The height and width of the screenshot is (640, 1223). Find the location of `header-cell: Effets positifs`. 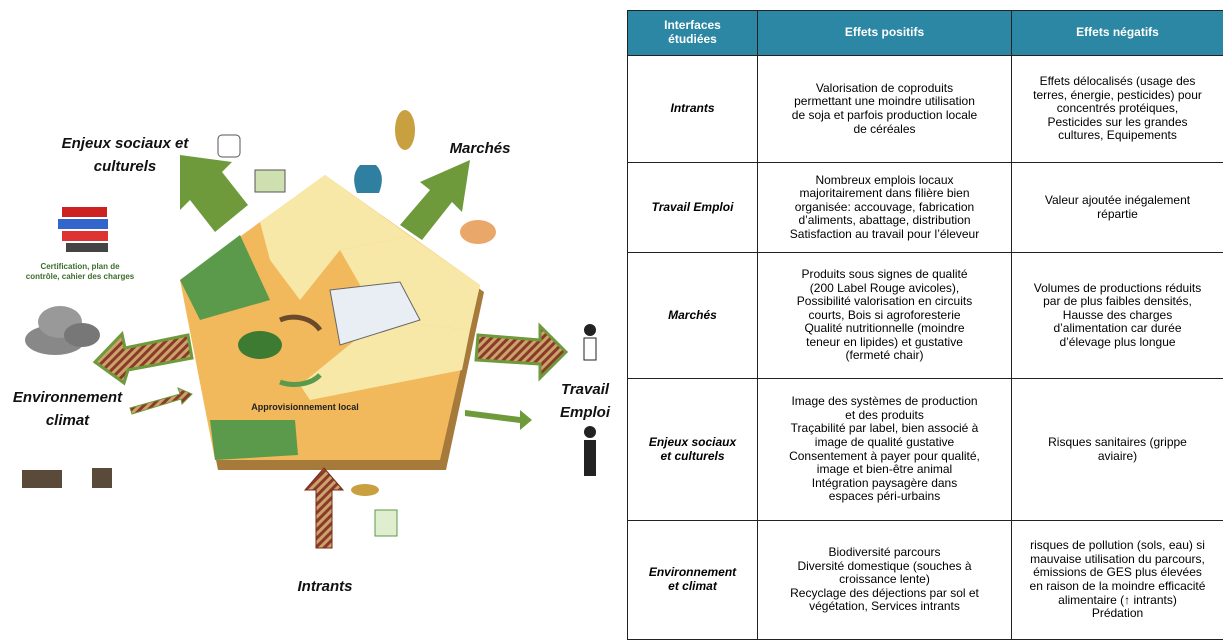

header-cell: Effets positifs is located at coordinates (885, 33).